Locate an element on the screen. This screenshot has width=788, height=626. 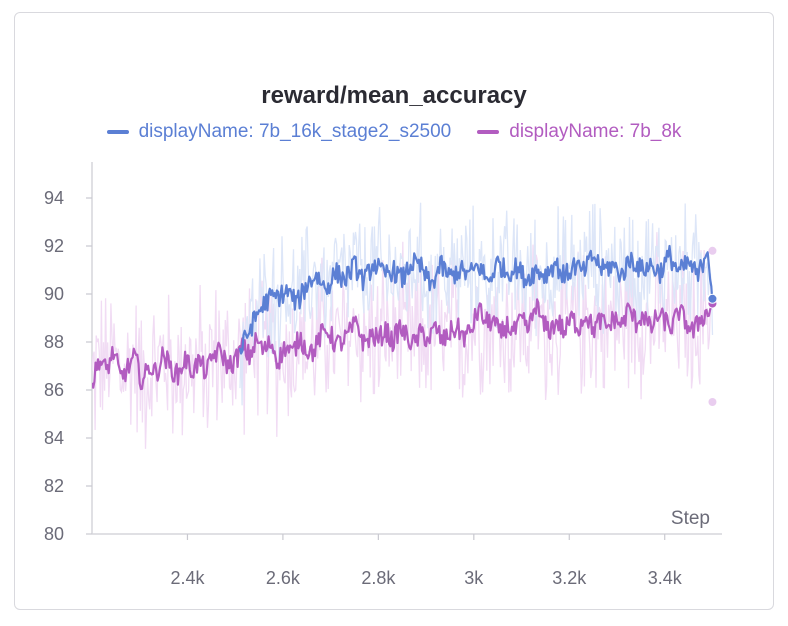
y-tick-label: 80 is located at coordinates (54, 534).